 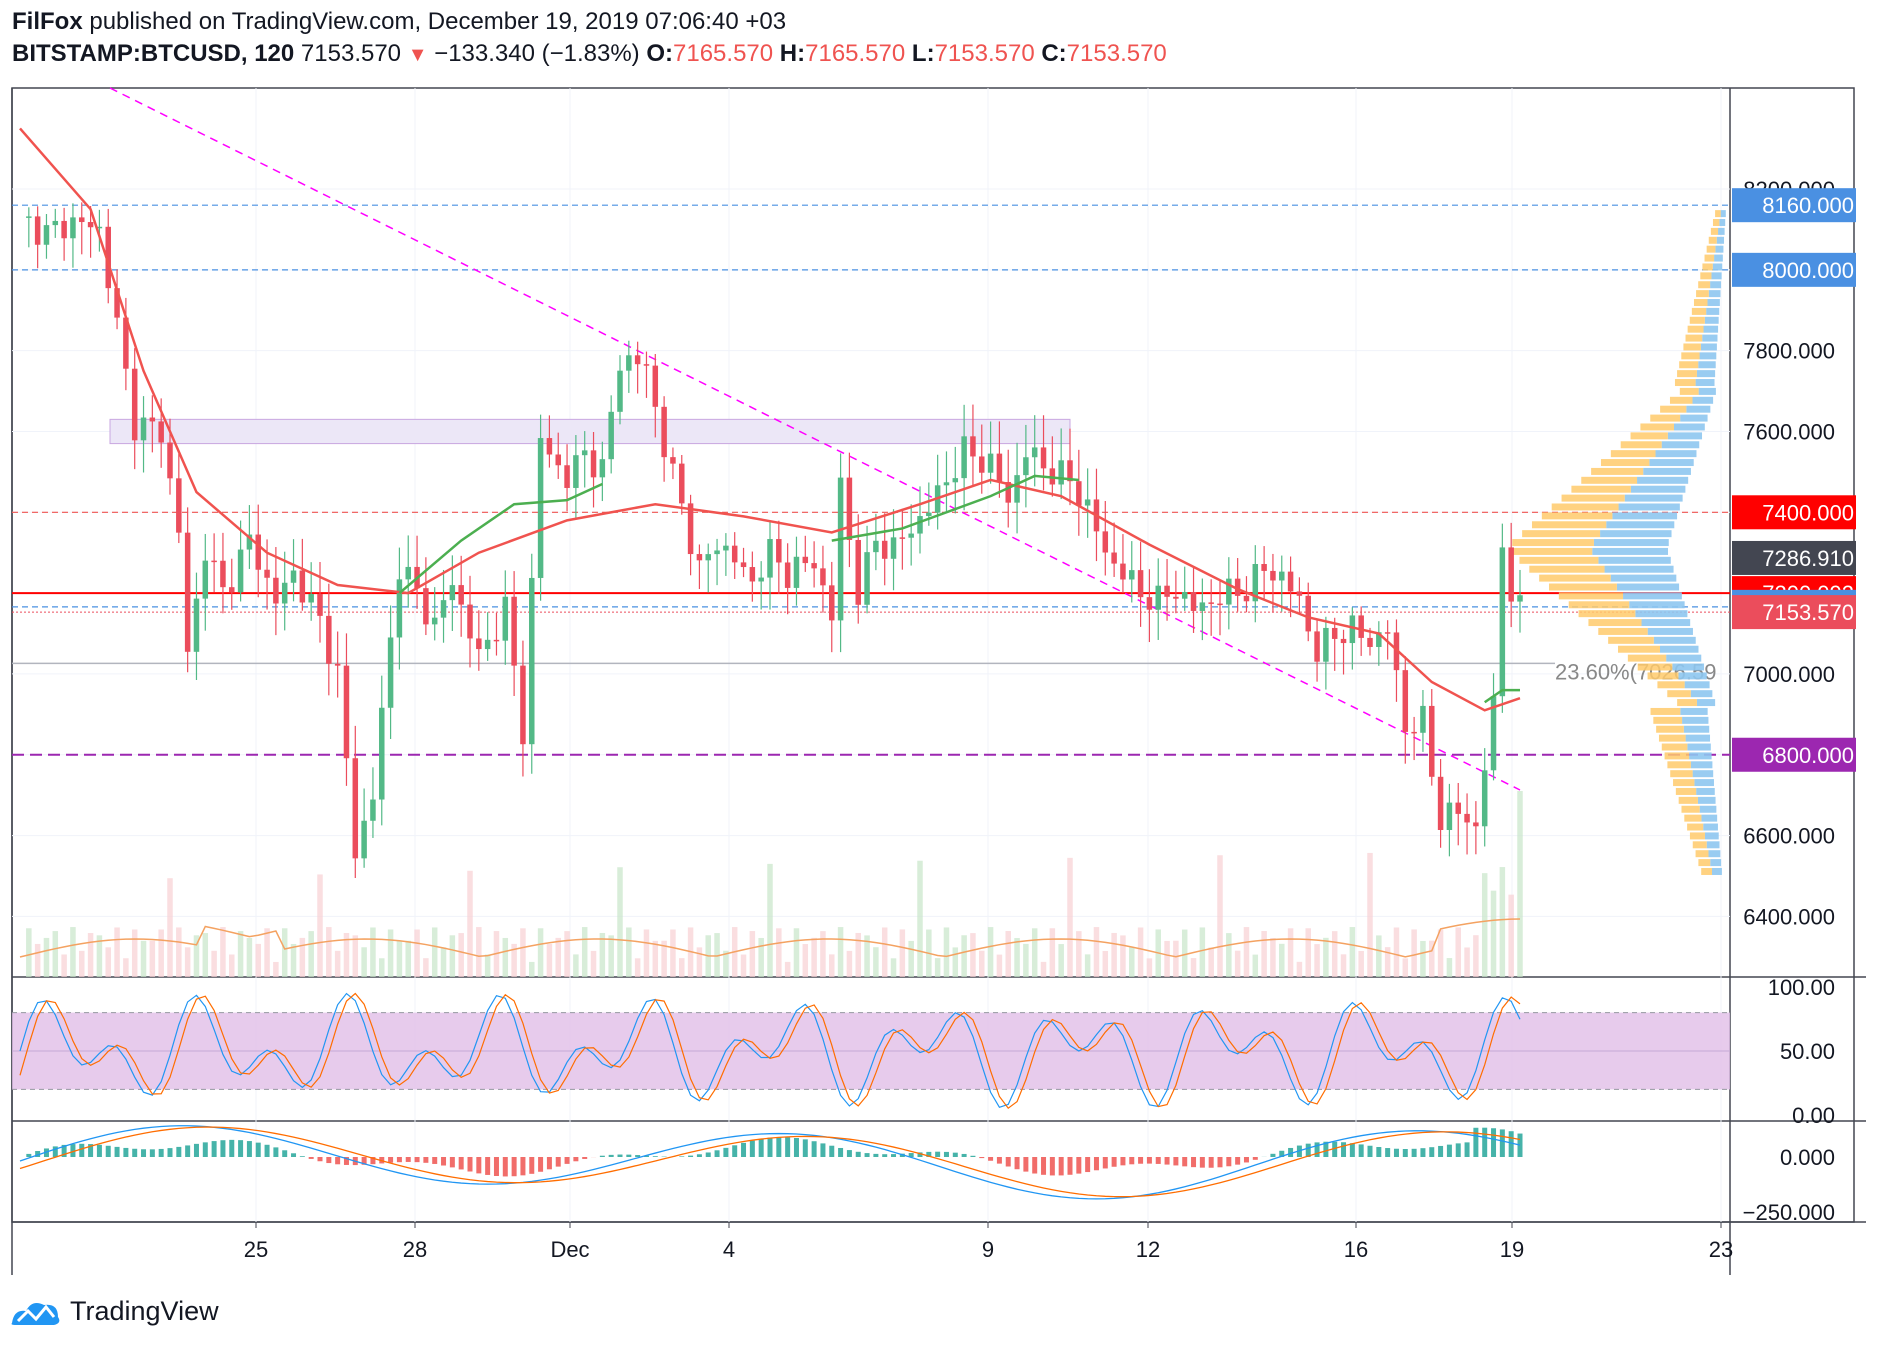 What do you see at coordinates (1807, 1157) in the screenshot?
I see `macd-axis-label: 0.000` at bounding box center [1807, 1157].